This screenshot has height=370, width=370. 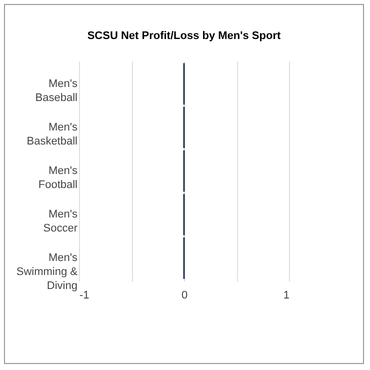 I want to click on y-tick-label: Men's Swimming & Diving, so click(x=47, y=272).